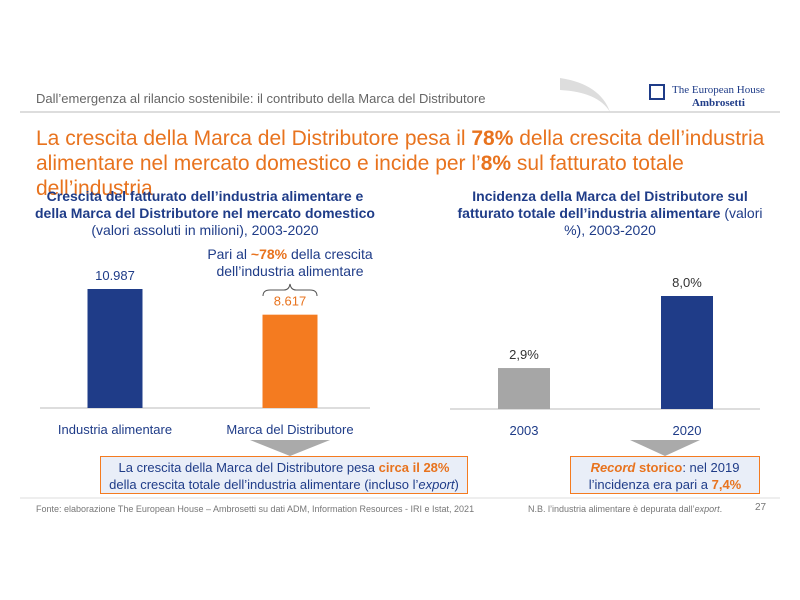  Describe the element at coordinates (290, 301) in the screenshot. I see `value-label: 8.617` at that location.